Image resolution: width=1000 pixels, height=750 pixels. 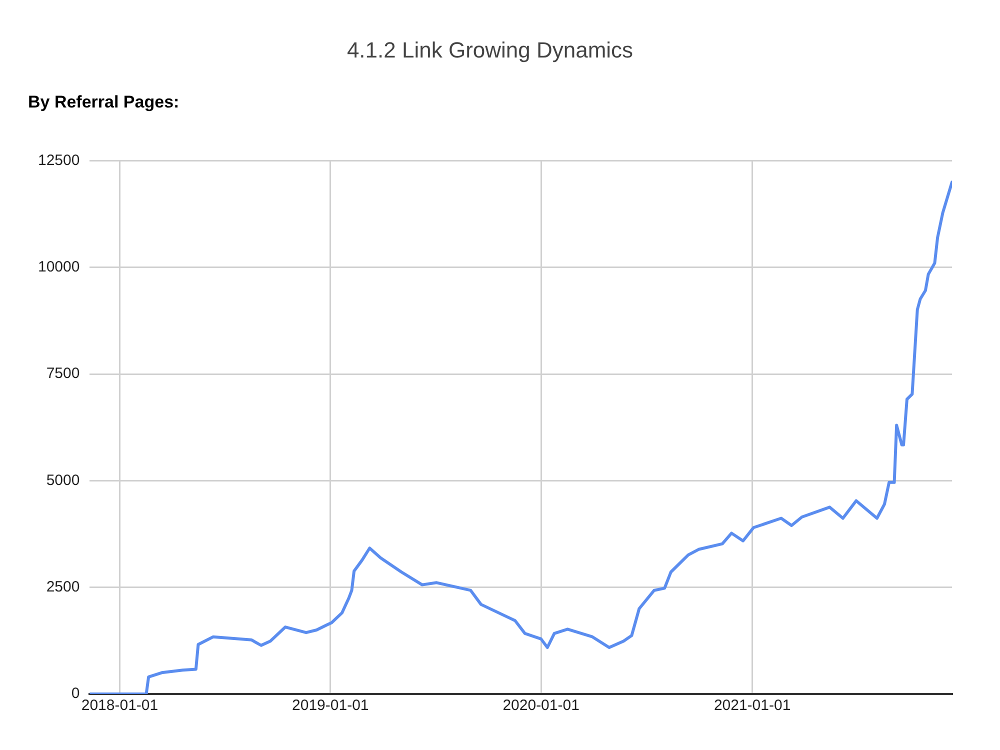 I want to click on y-tick-label: 5000, so click(x=63, y=480).